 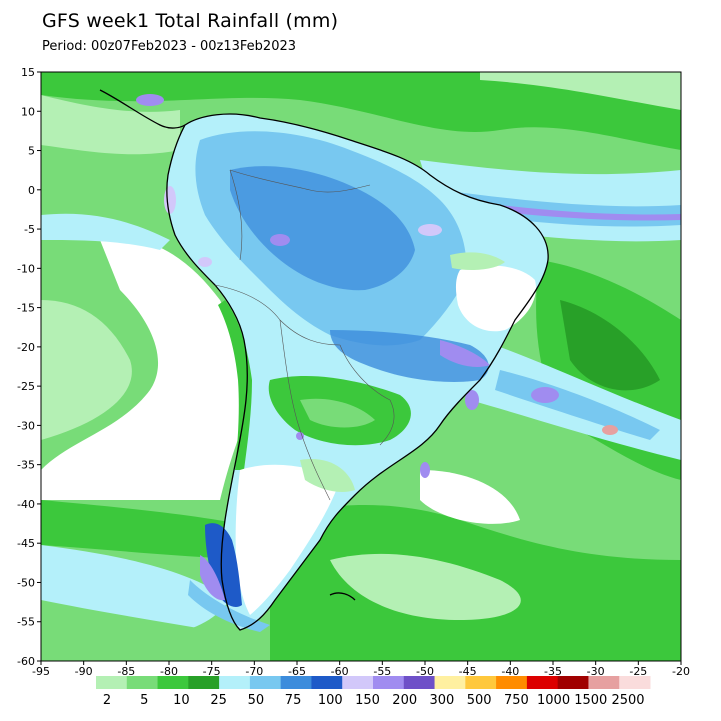 What do you see at coordinates (28, 72) in the screenshot?
I see `y-tick-label: 15` at bounding box center [28, 72].